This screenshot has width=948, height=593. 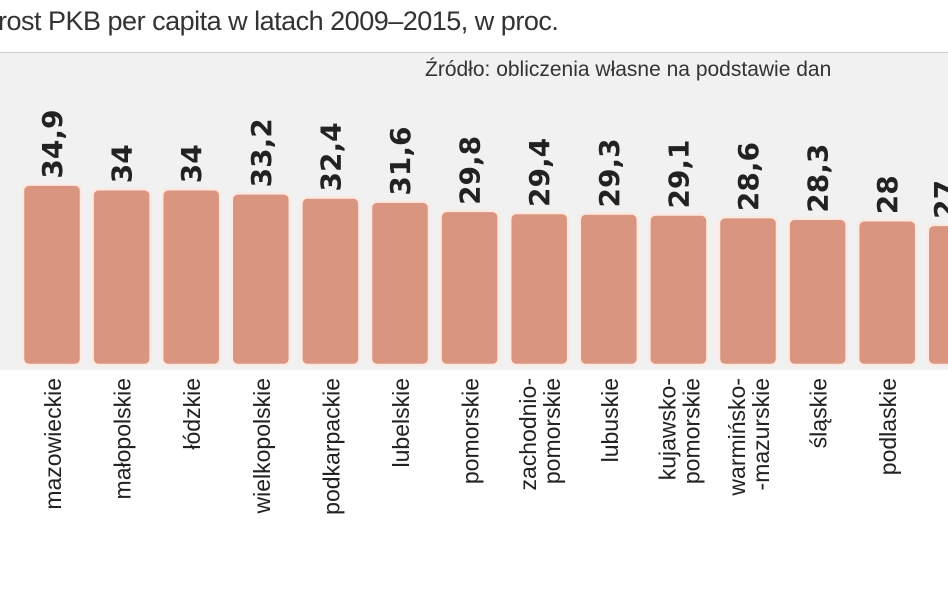 What do you see at coordinates (330, 156) in the screenshot?
I see `value-label: 32,4` at bounding box center [330, 156].